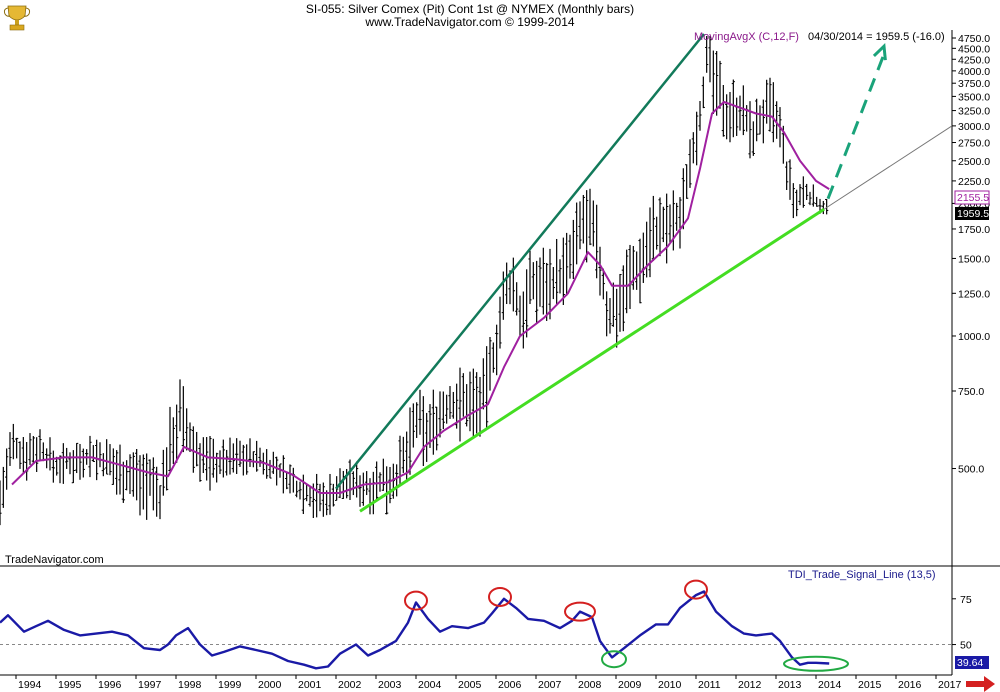  I want to click on year-tick-label: 2000, so click(270, 685).